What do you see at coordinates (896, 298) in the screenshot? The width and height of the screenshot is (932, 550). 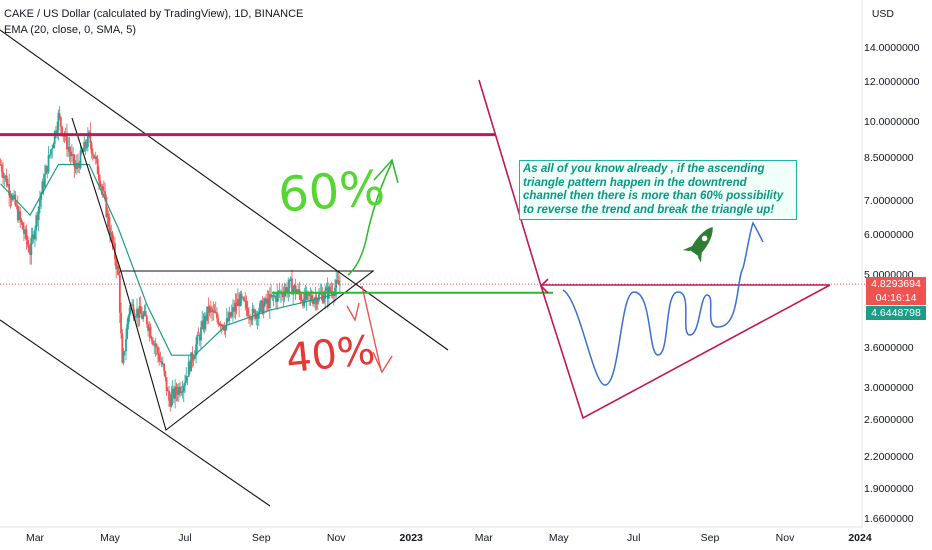 I see `countdown-tag: 04:16:14` at bounding box center [896, 298].